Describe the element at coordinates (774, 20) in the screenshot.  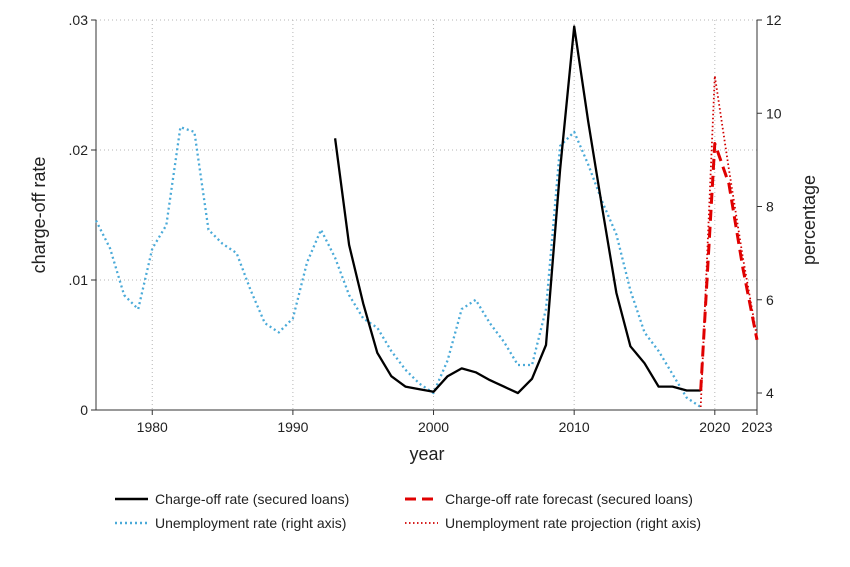
I see `y-right-tick-label-4: 12` at that location.